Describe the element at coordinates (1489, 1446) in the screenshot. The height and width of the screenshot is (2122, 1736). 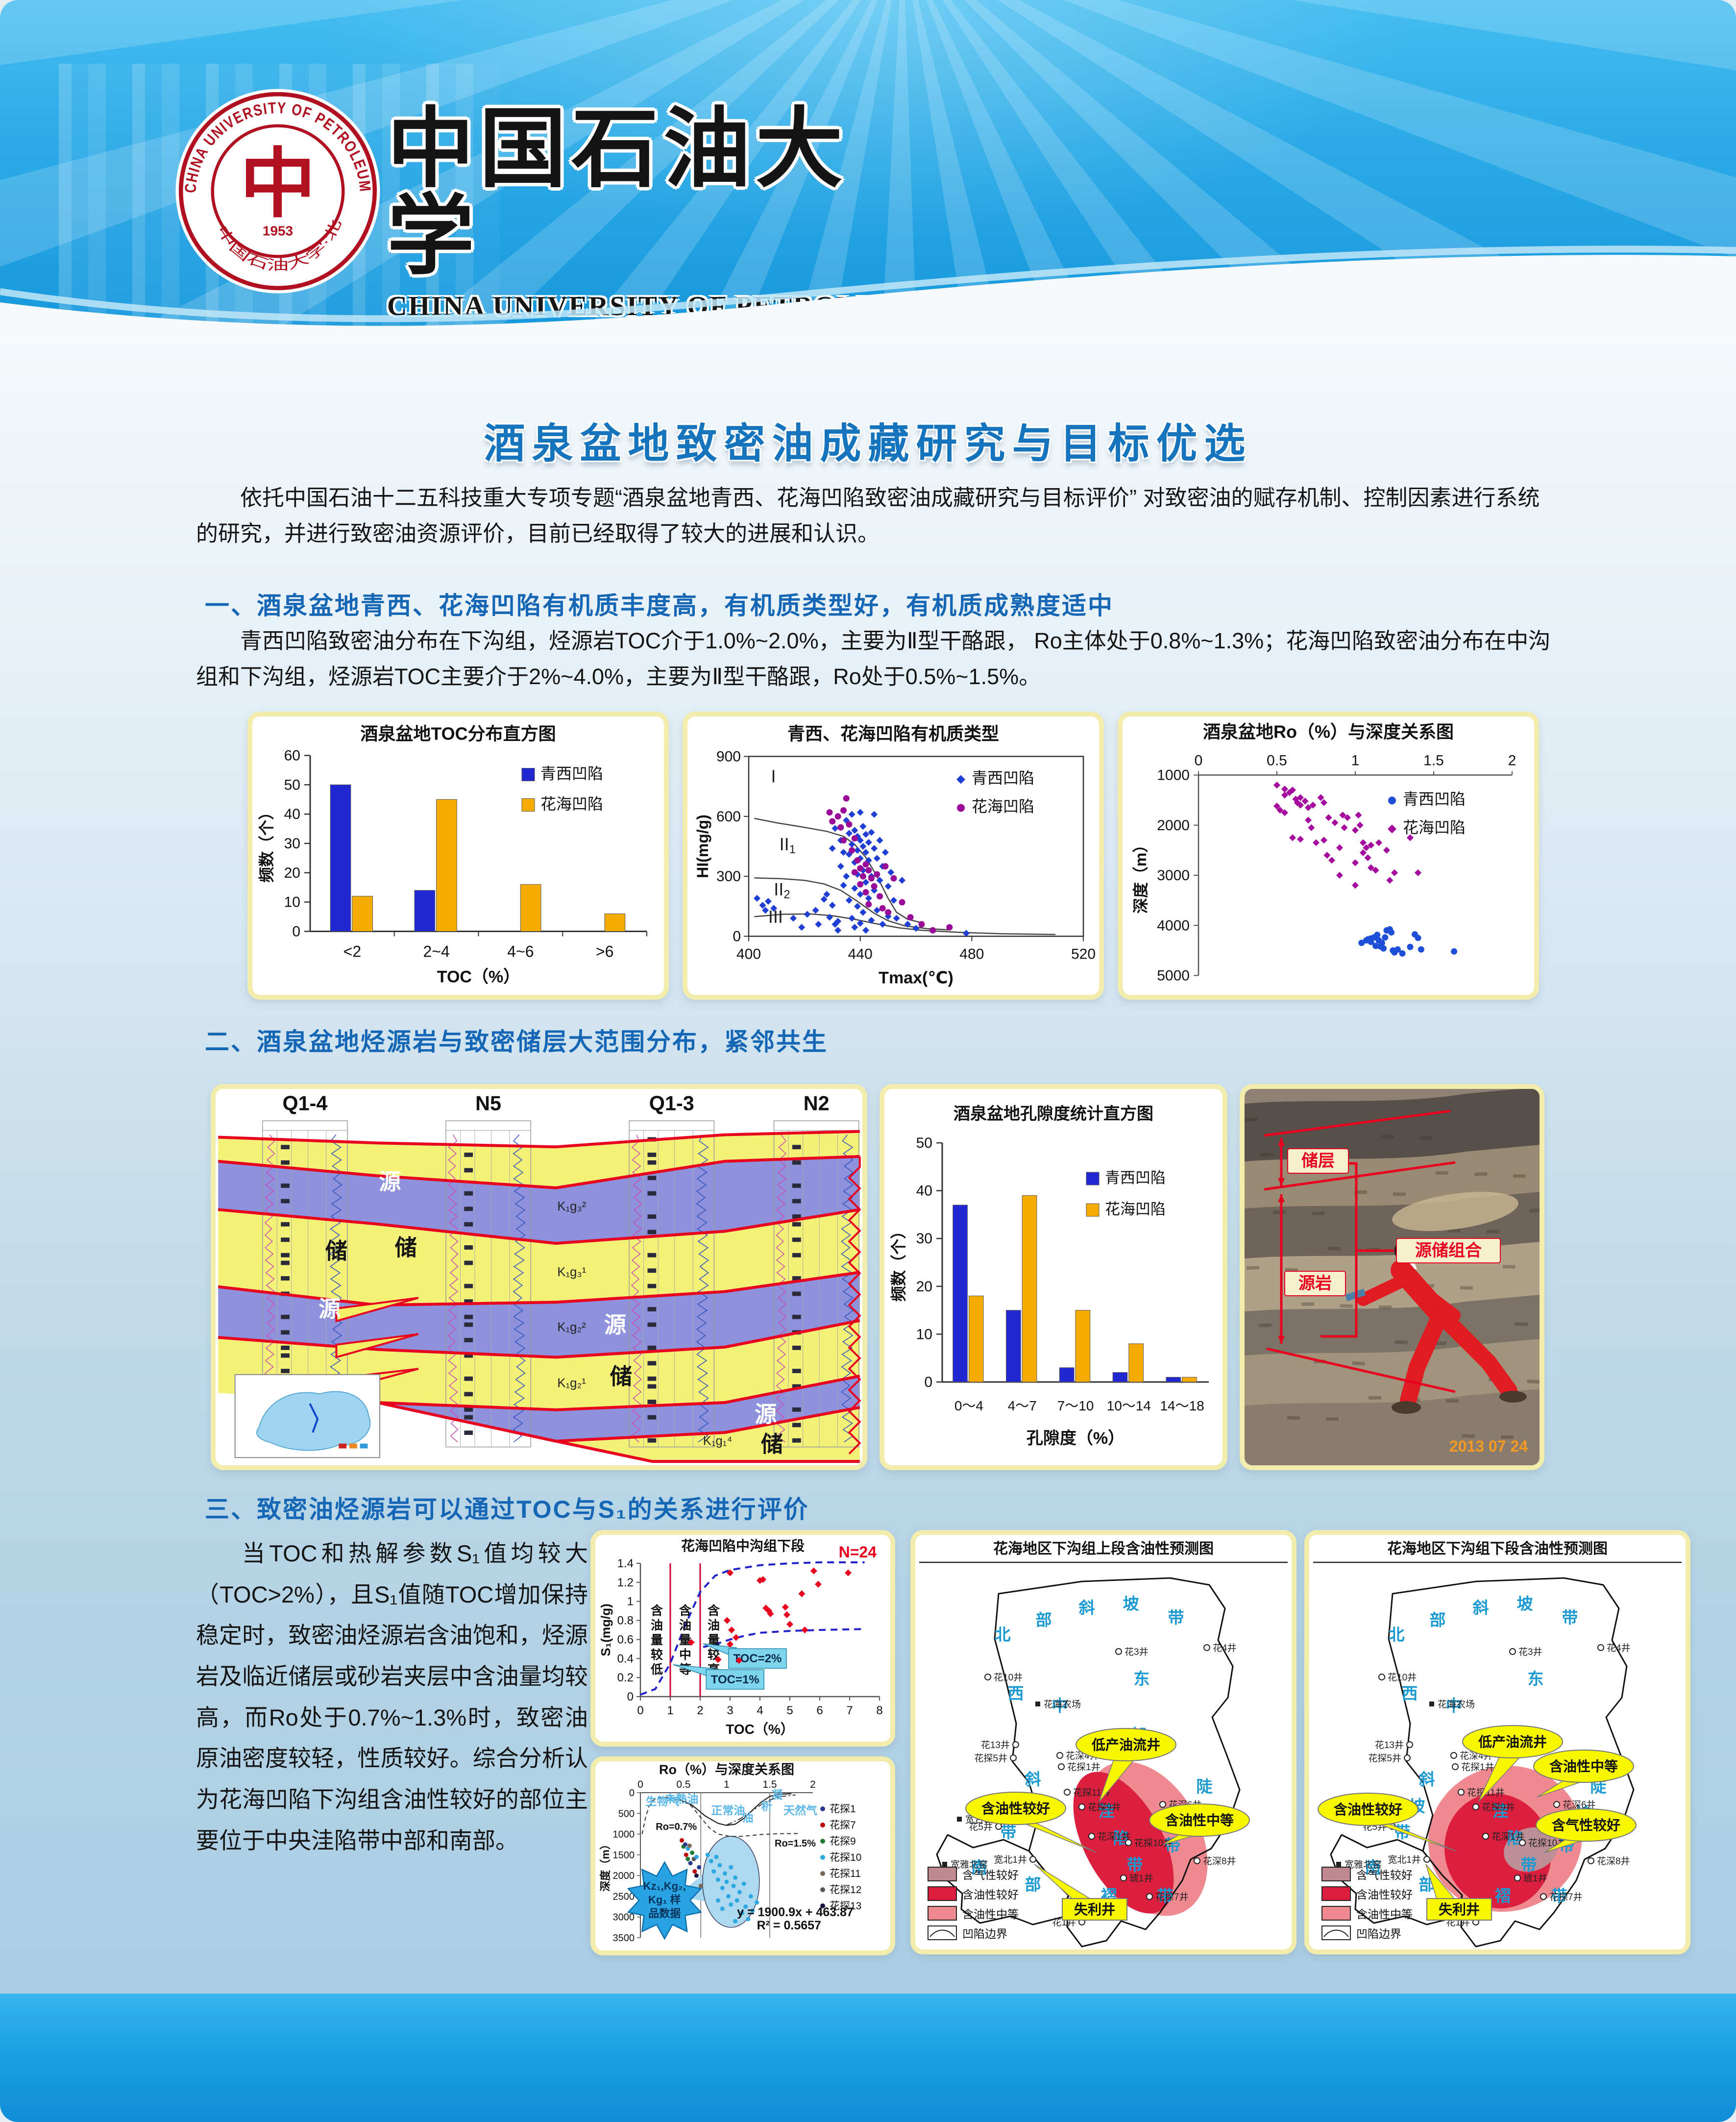
I see `svg-text: 2013 07 24` at that location.